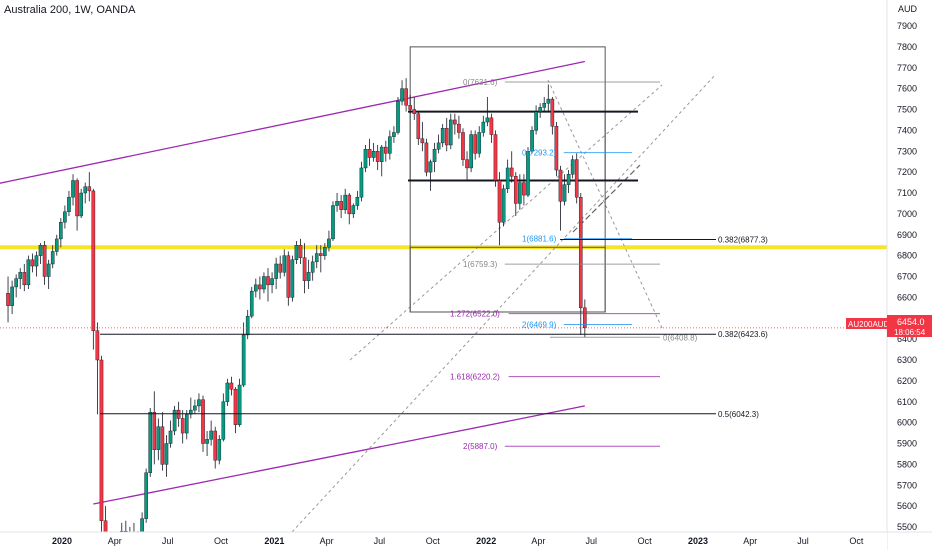 This screenshot has width=932, height=550. I want to click on fib-level-label: 1.272(6522.0), so click(475, 314).